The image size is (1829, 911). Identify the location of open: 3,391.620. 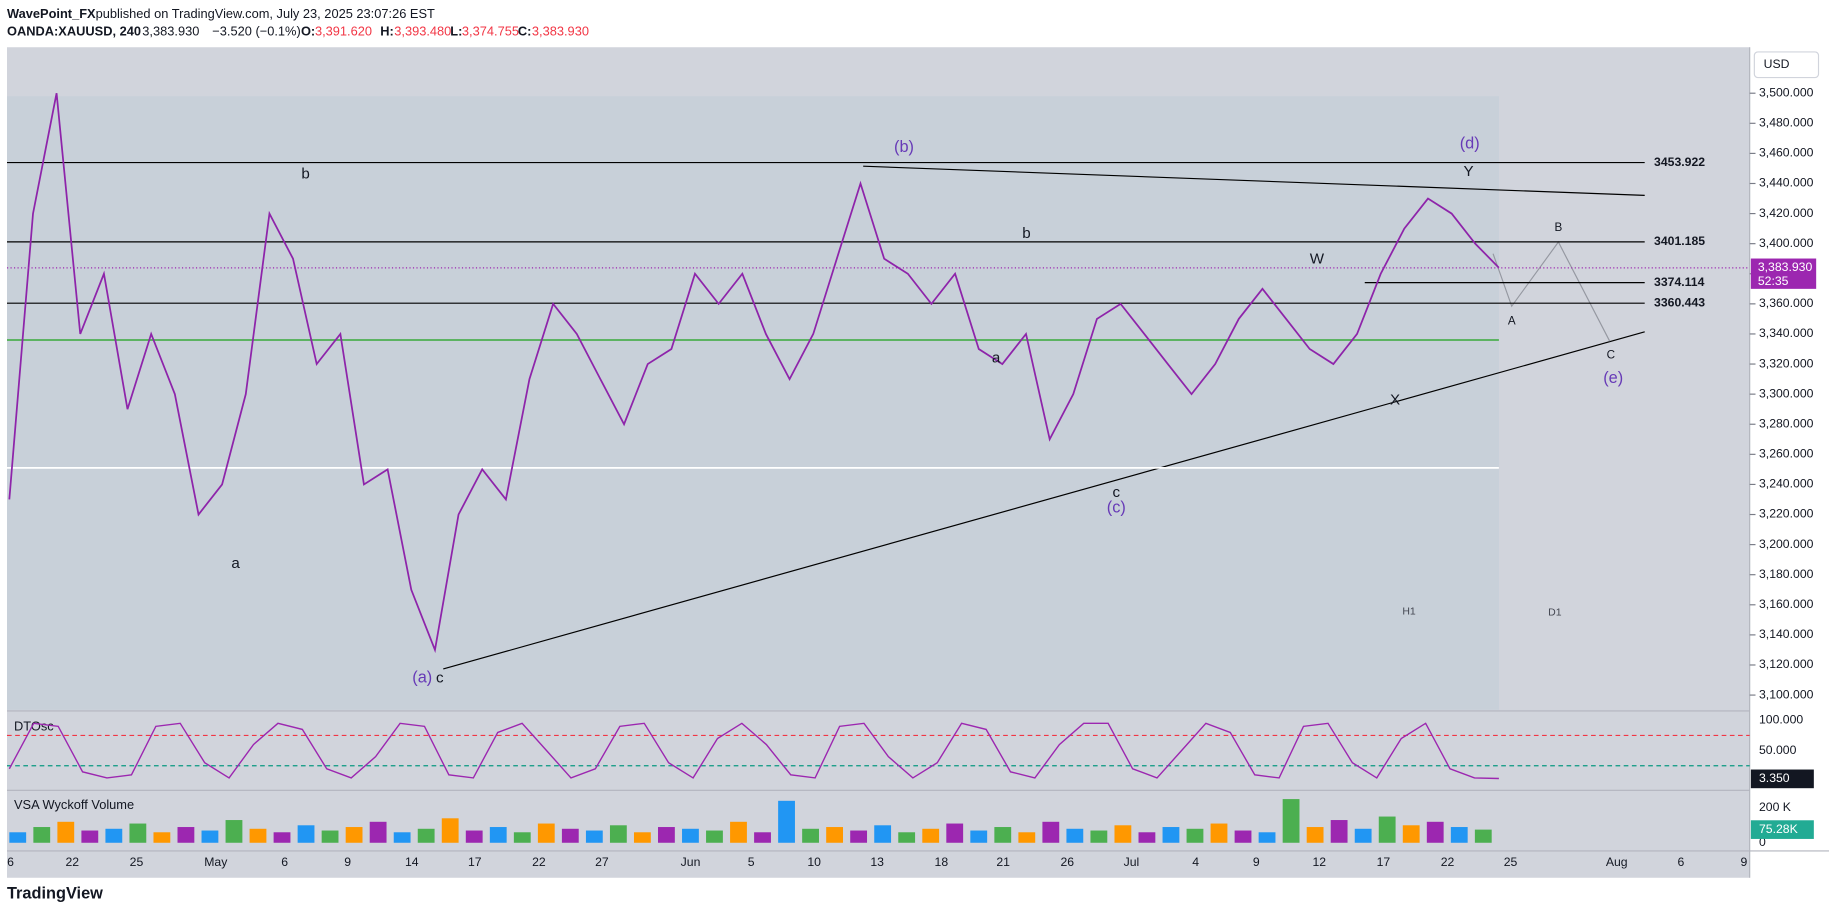
(343, 30).